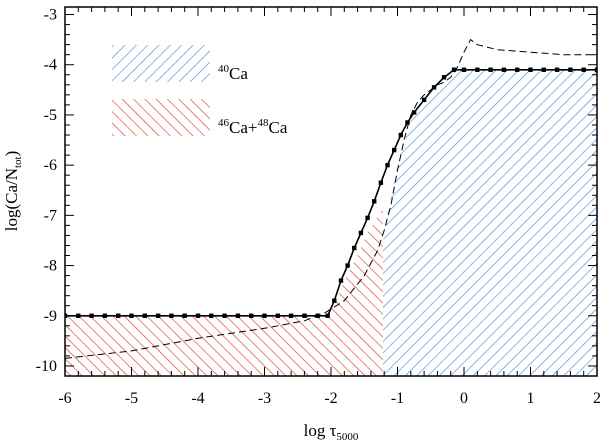 The width and height of the screenshot is (602, 442). What do you see at coordinates (264, 398) in the screenshot?
I see `x-tick-label: -3` at bounding box center [264, 398].